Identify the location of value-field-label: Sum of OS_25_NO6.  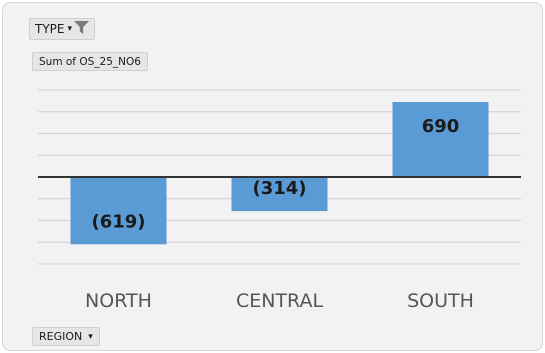
(90, 61).